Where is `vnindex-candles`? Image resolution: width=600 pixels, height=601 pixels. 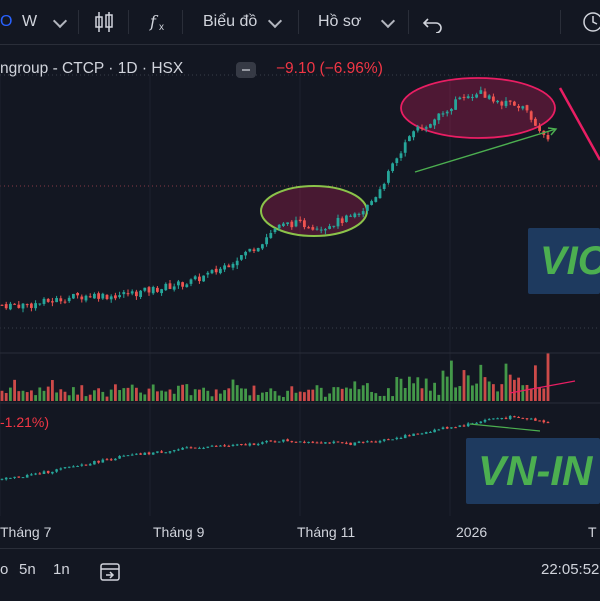 vnindex-candles is located at coordinates (275, 448).